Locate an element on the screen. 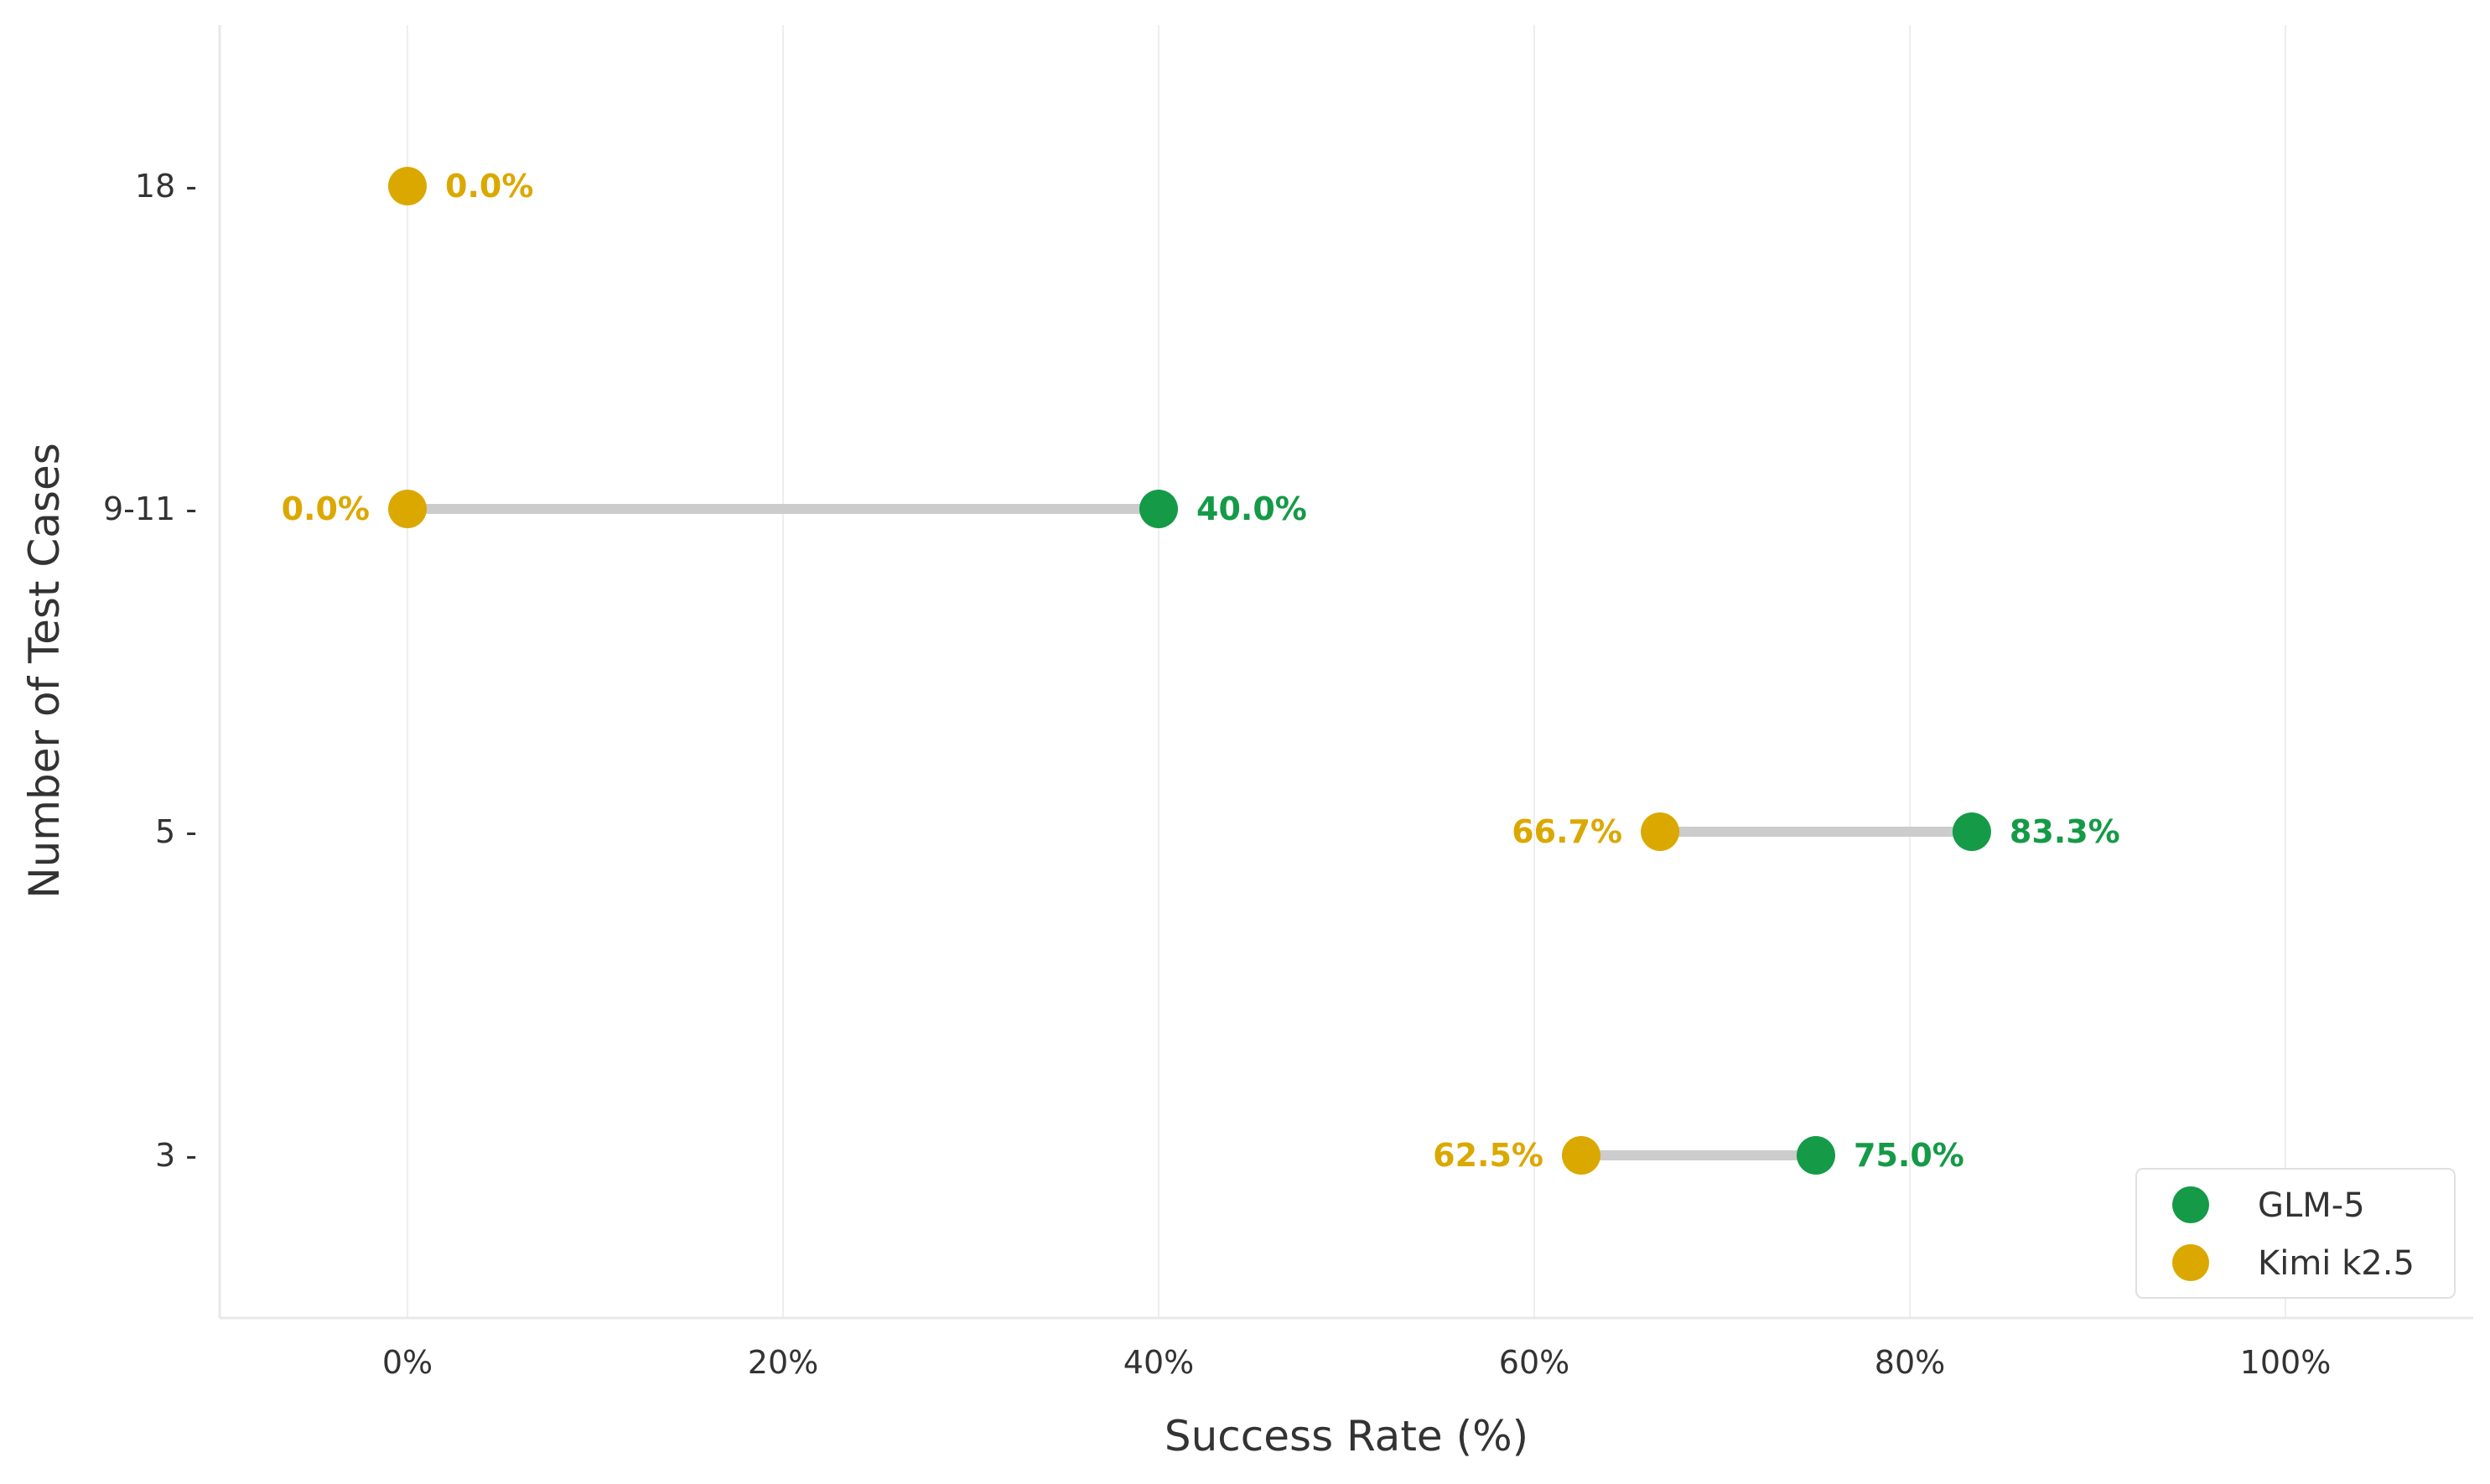 The width and height of the screenshot is (2490, 1484). x-tick-label: 80% is located at coordinates (1910, 1362).